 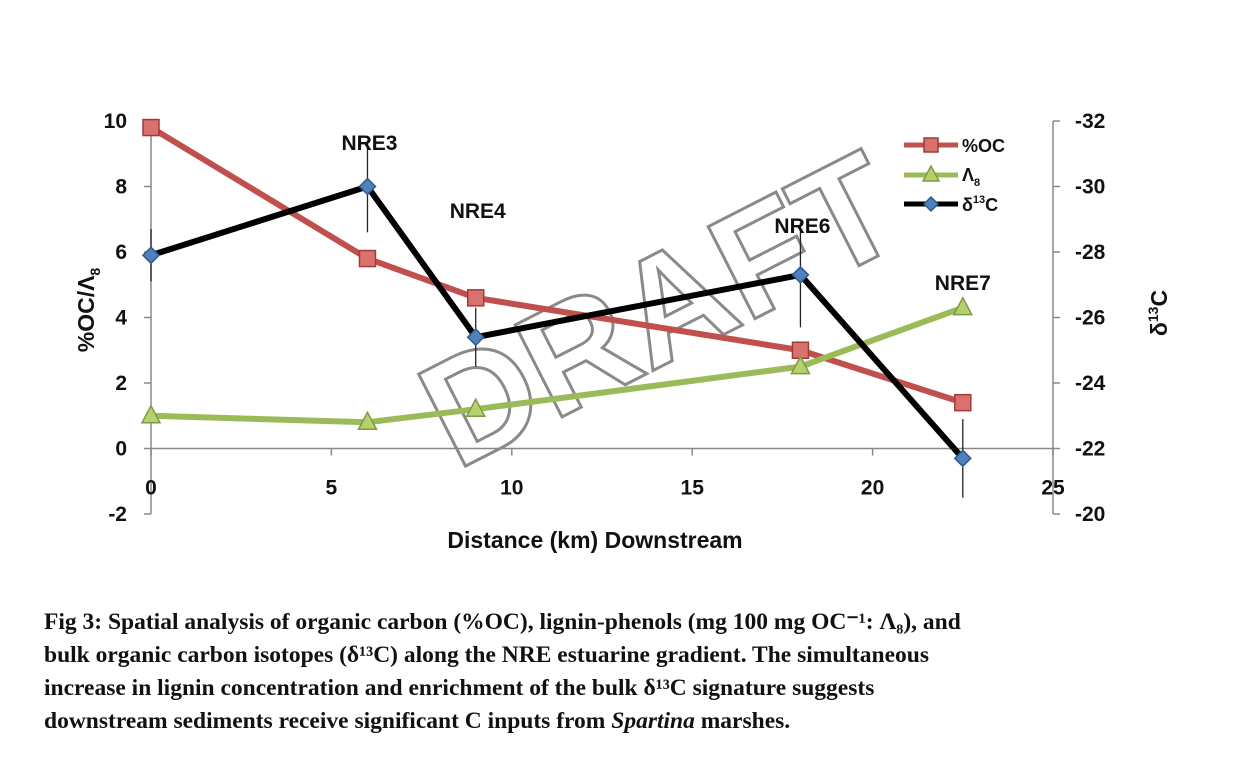 I want to click on x-axis-title: Distance (km) Downstream, so click(x=594, y=540).